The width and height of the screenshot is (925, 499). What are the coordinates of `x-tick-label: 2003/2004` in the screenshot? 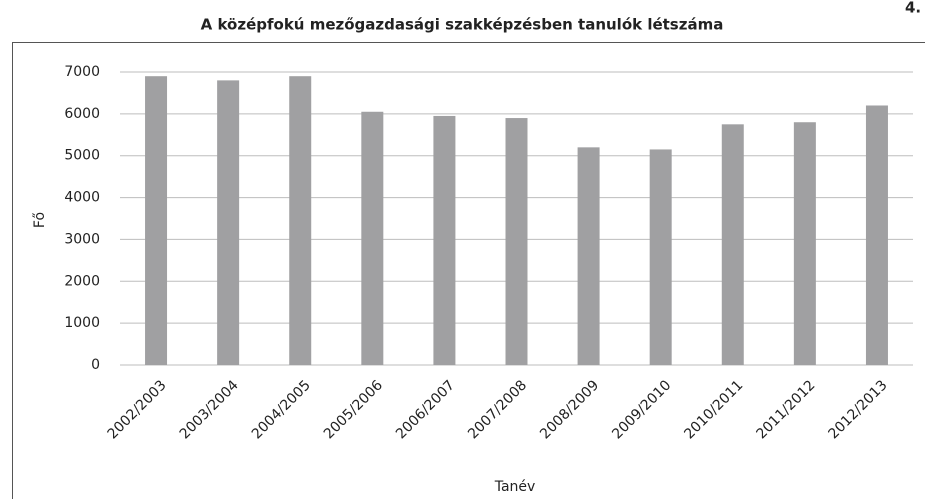 It's located at (209, 409).